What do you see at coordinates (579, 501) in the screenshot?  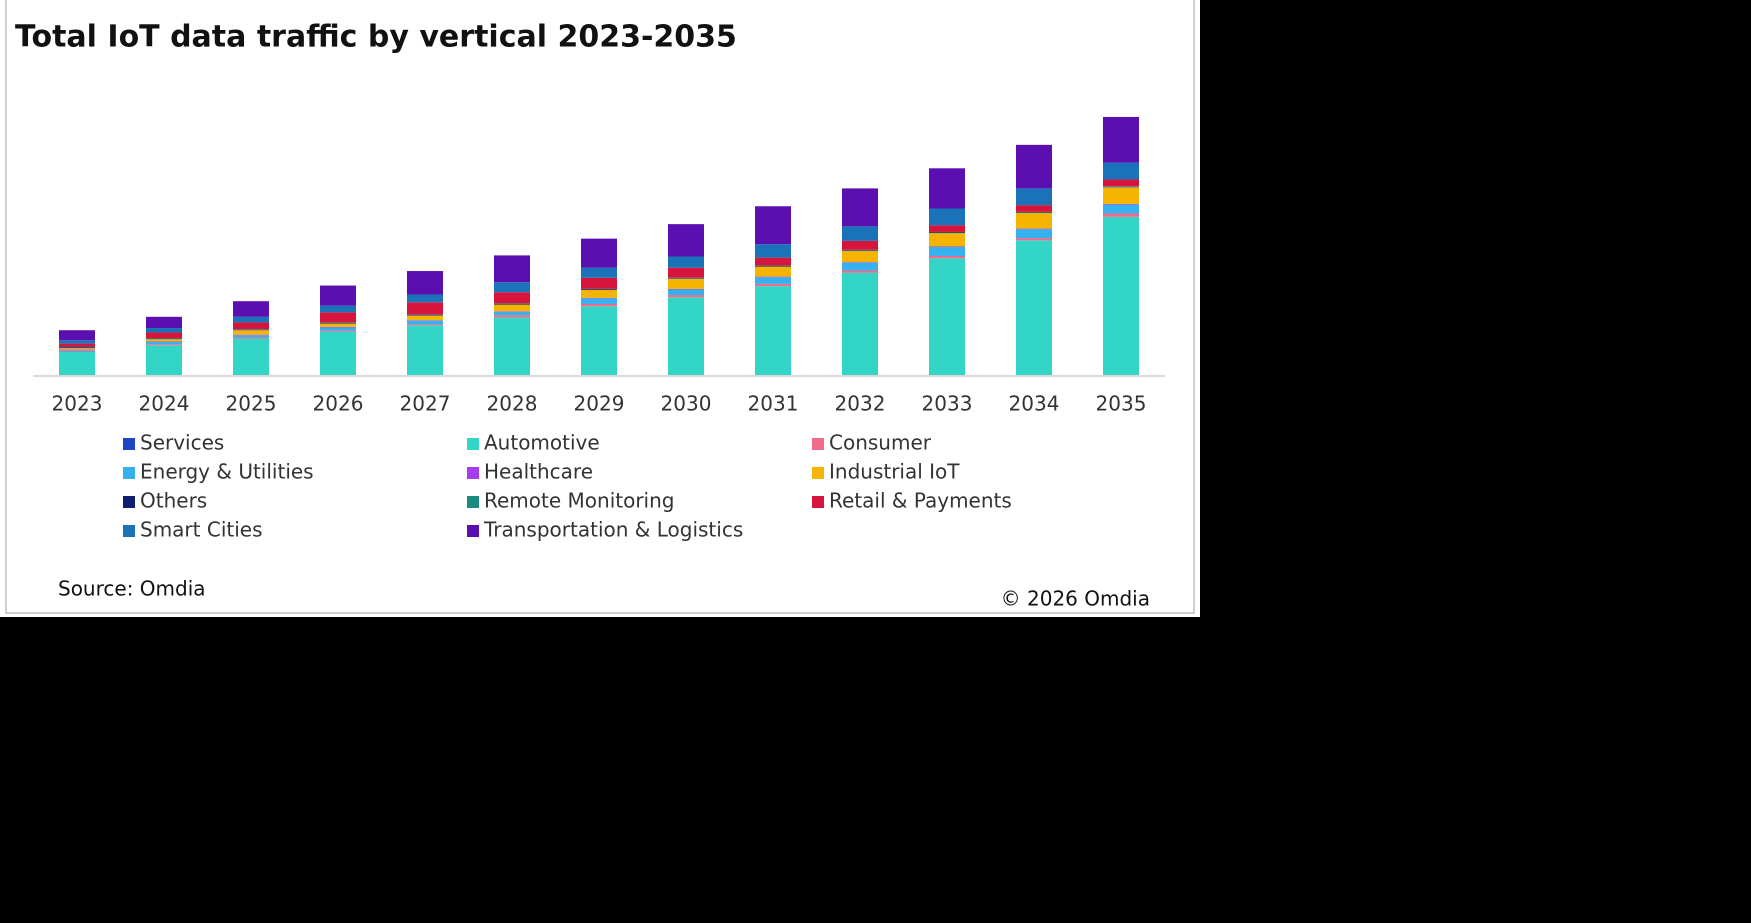 I see `legend-label: Remote Monitoring` at bounding box center [579, 501].